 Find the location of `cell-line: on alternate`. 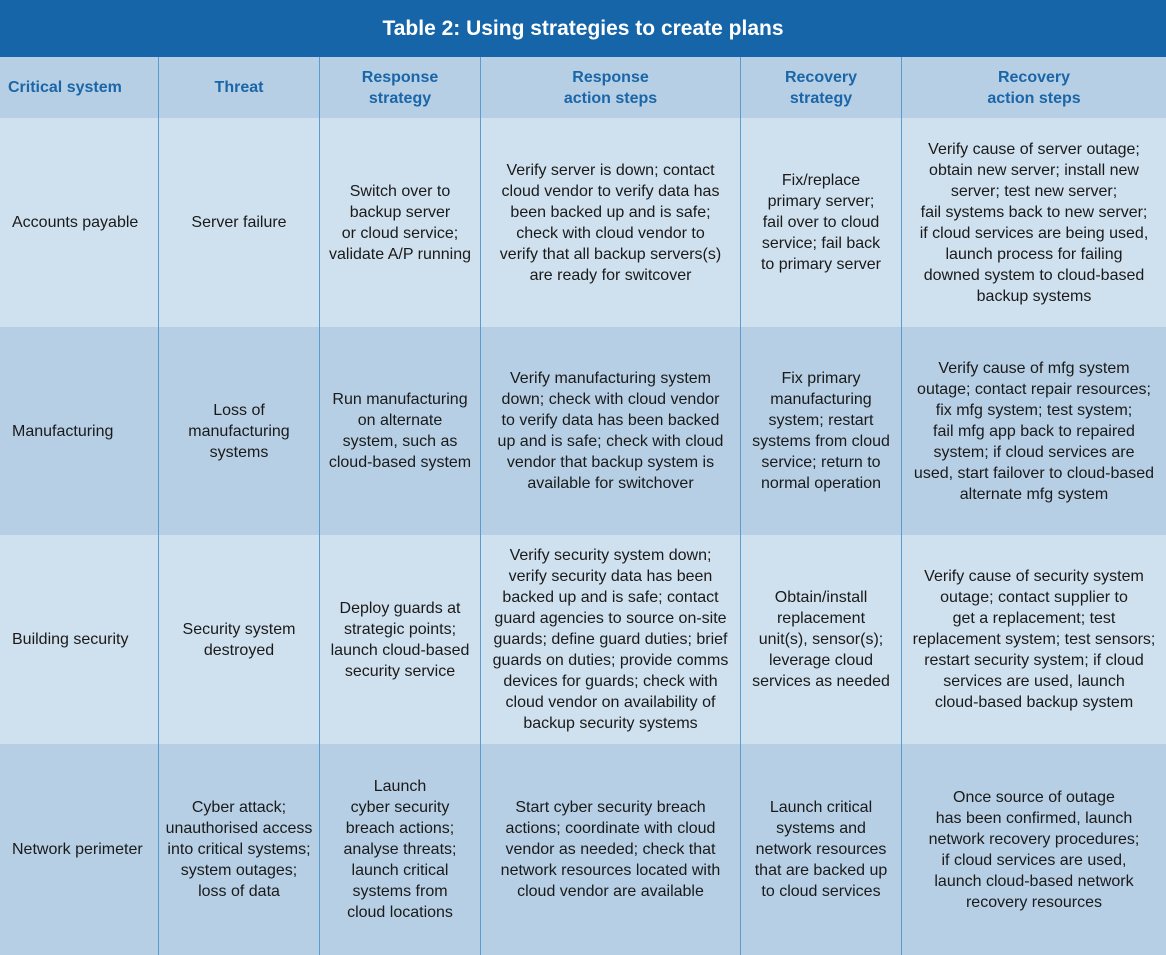

cell-line: on alternate is located at coordinates (400, 420).